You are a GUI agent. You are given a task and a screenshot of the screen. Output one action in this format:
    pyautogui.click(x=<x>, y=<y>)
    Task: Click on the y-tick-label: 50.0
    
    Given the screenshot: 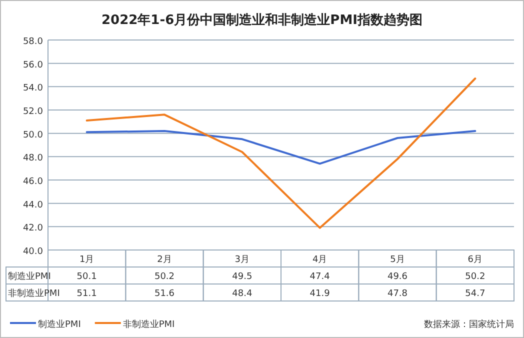 What is the action you would take?
    pyautogui.click(x=33, y=135)
    